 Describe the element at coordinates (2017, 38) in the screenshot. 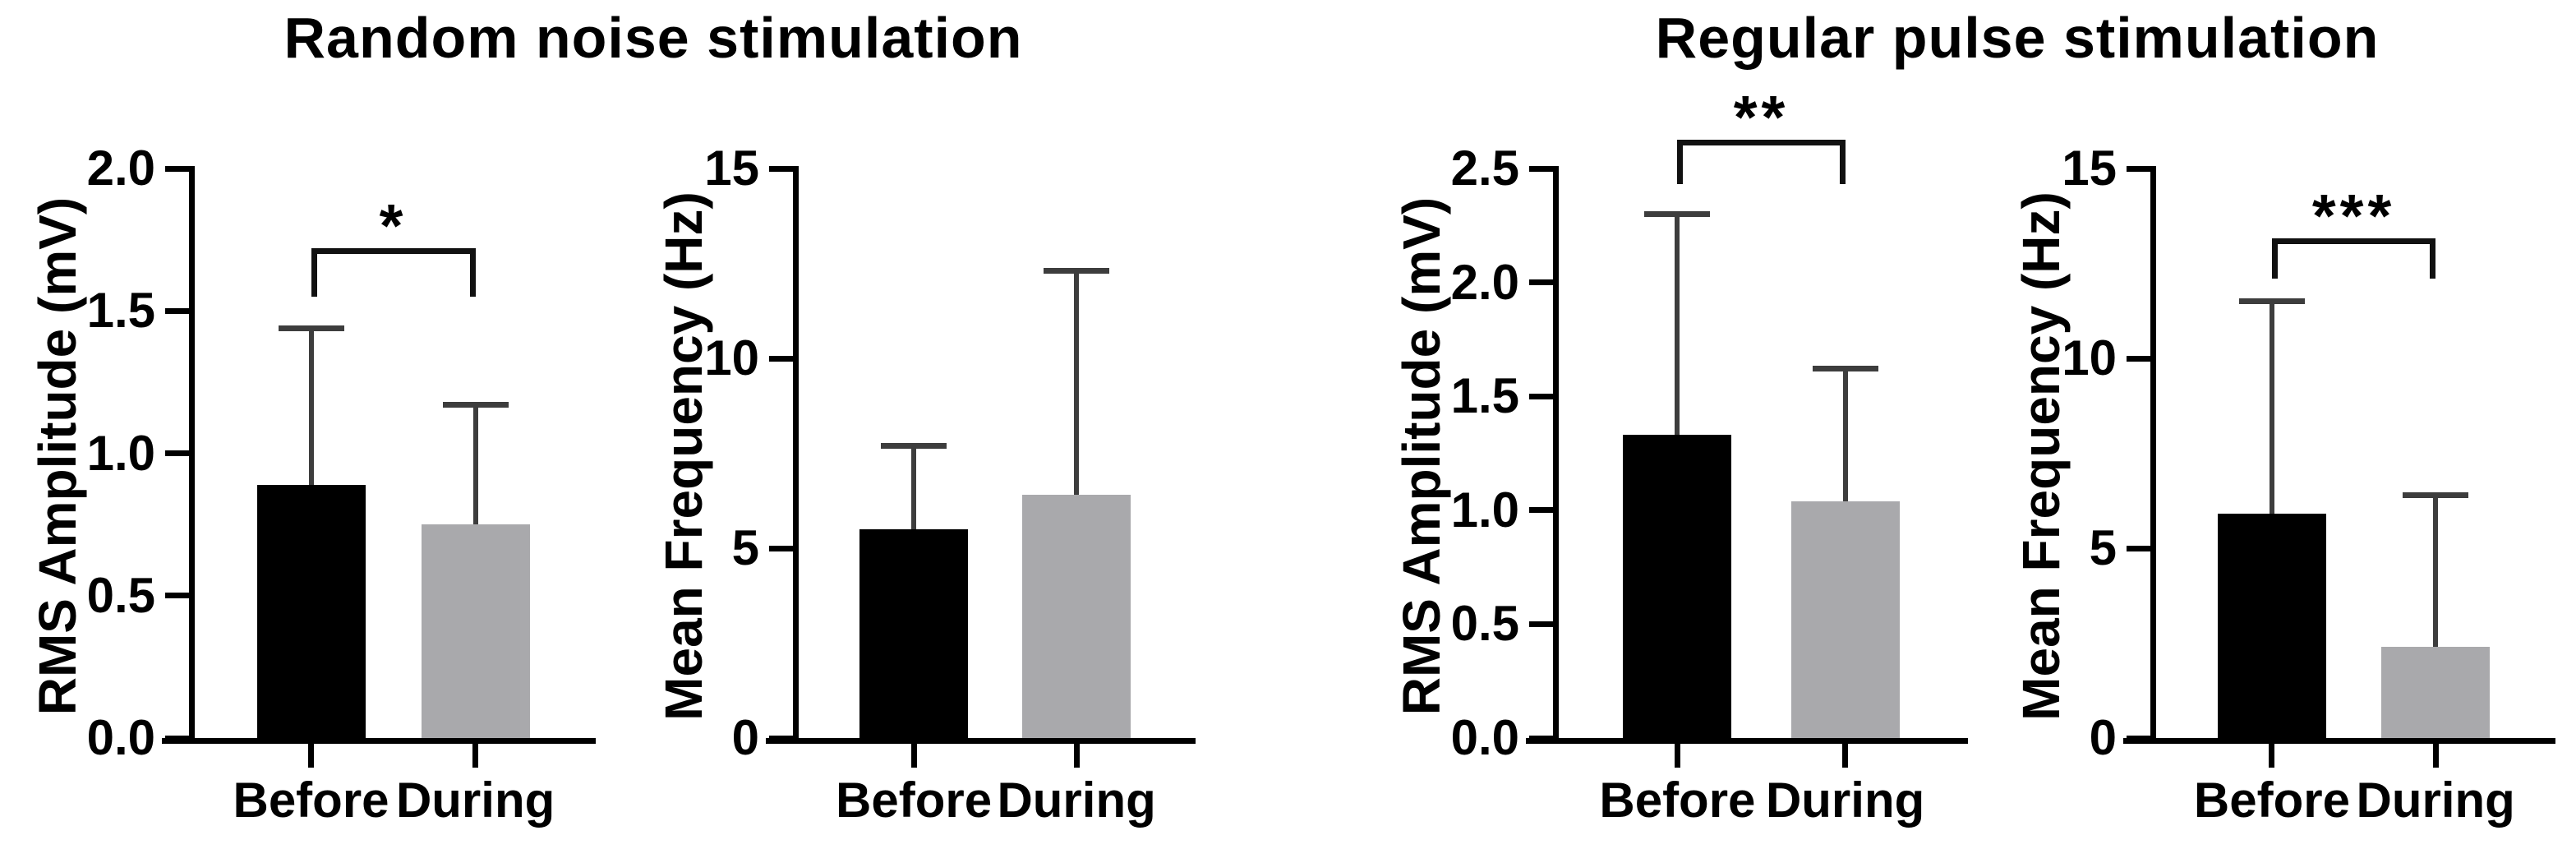

I see `group-title-regular-pulse: Regular pulse stimulation` at that location.